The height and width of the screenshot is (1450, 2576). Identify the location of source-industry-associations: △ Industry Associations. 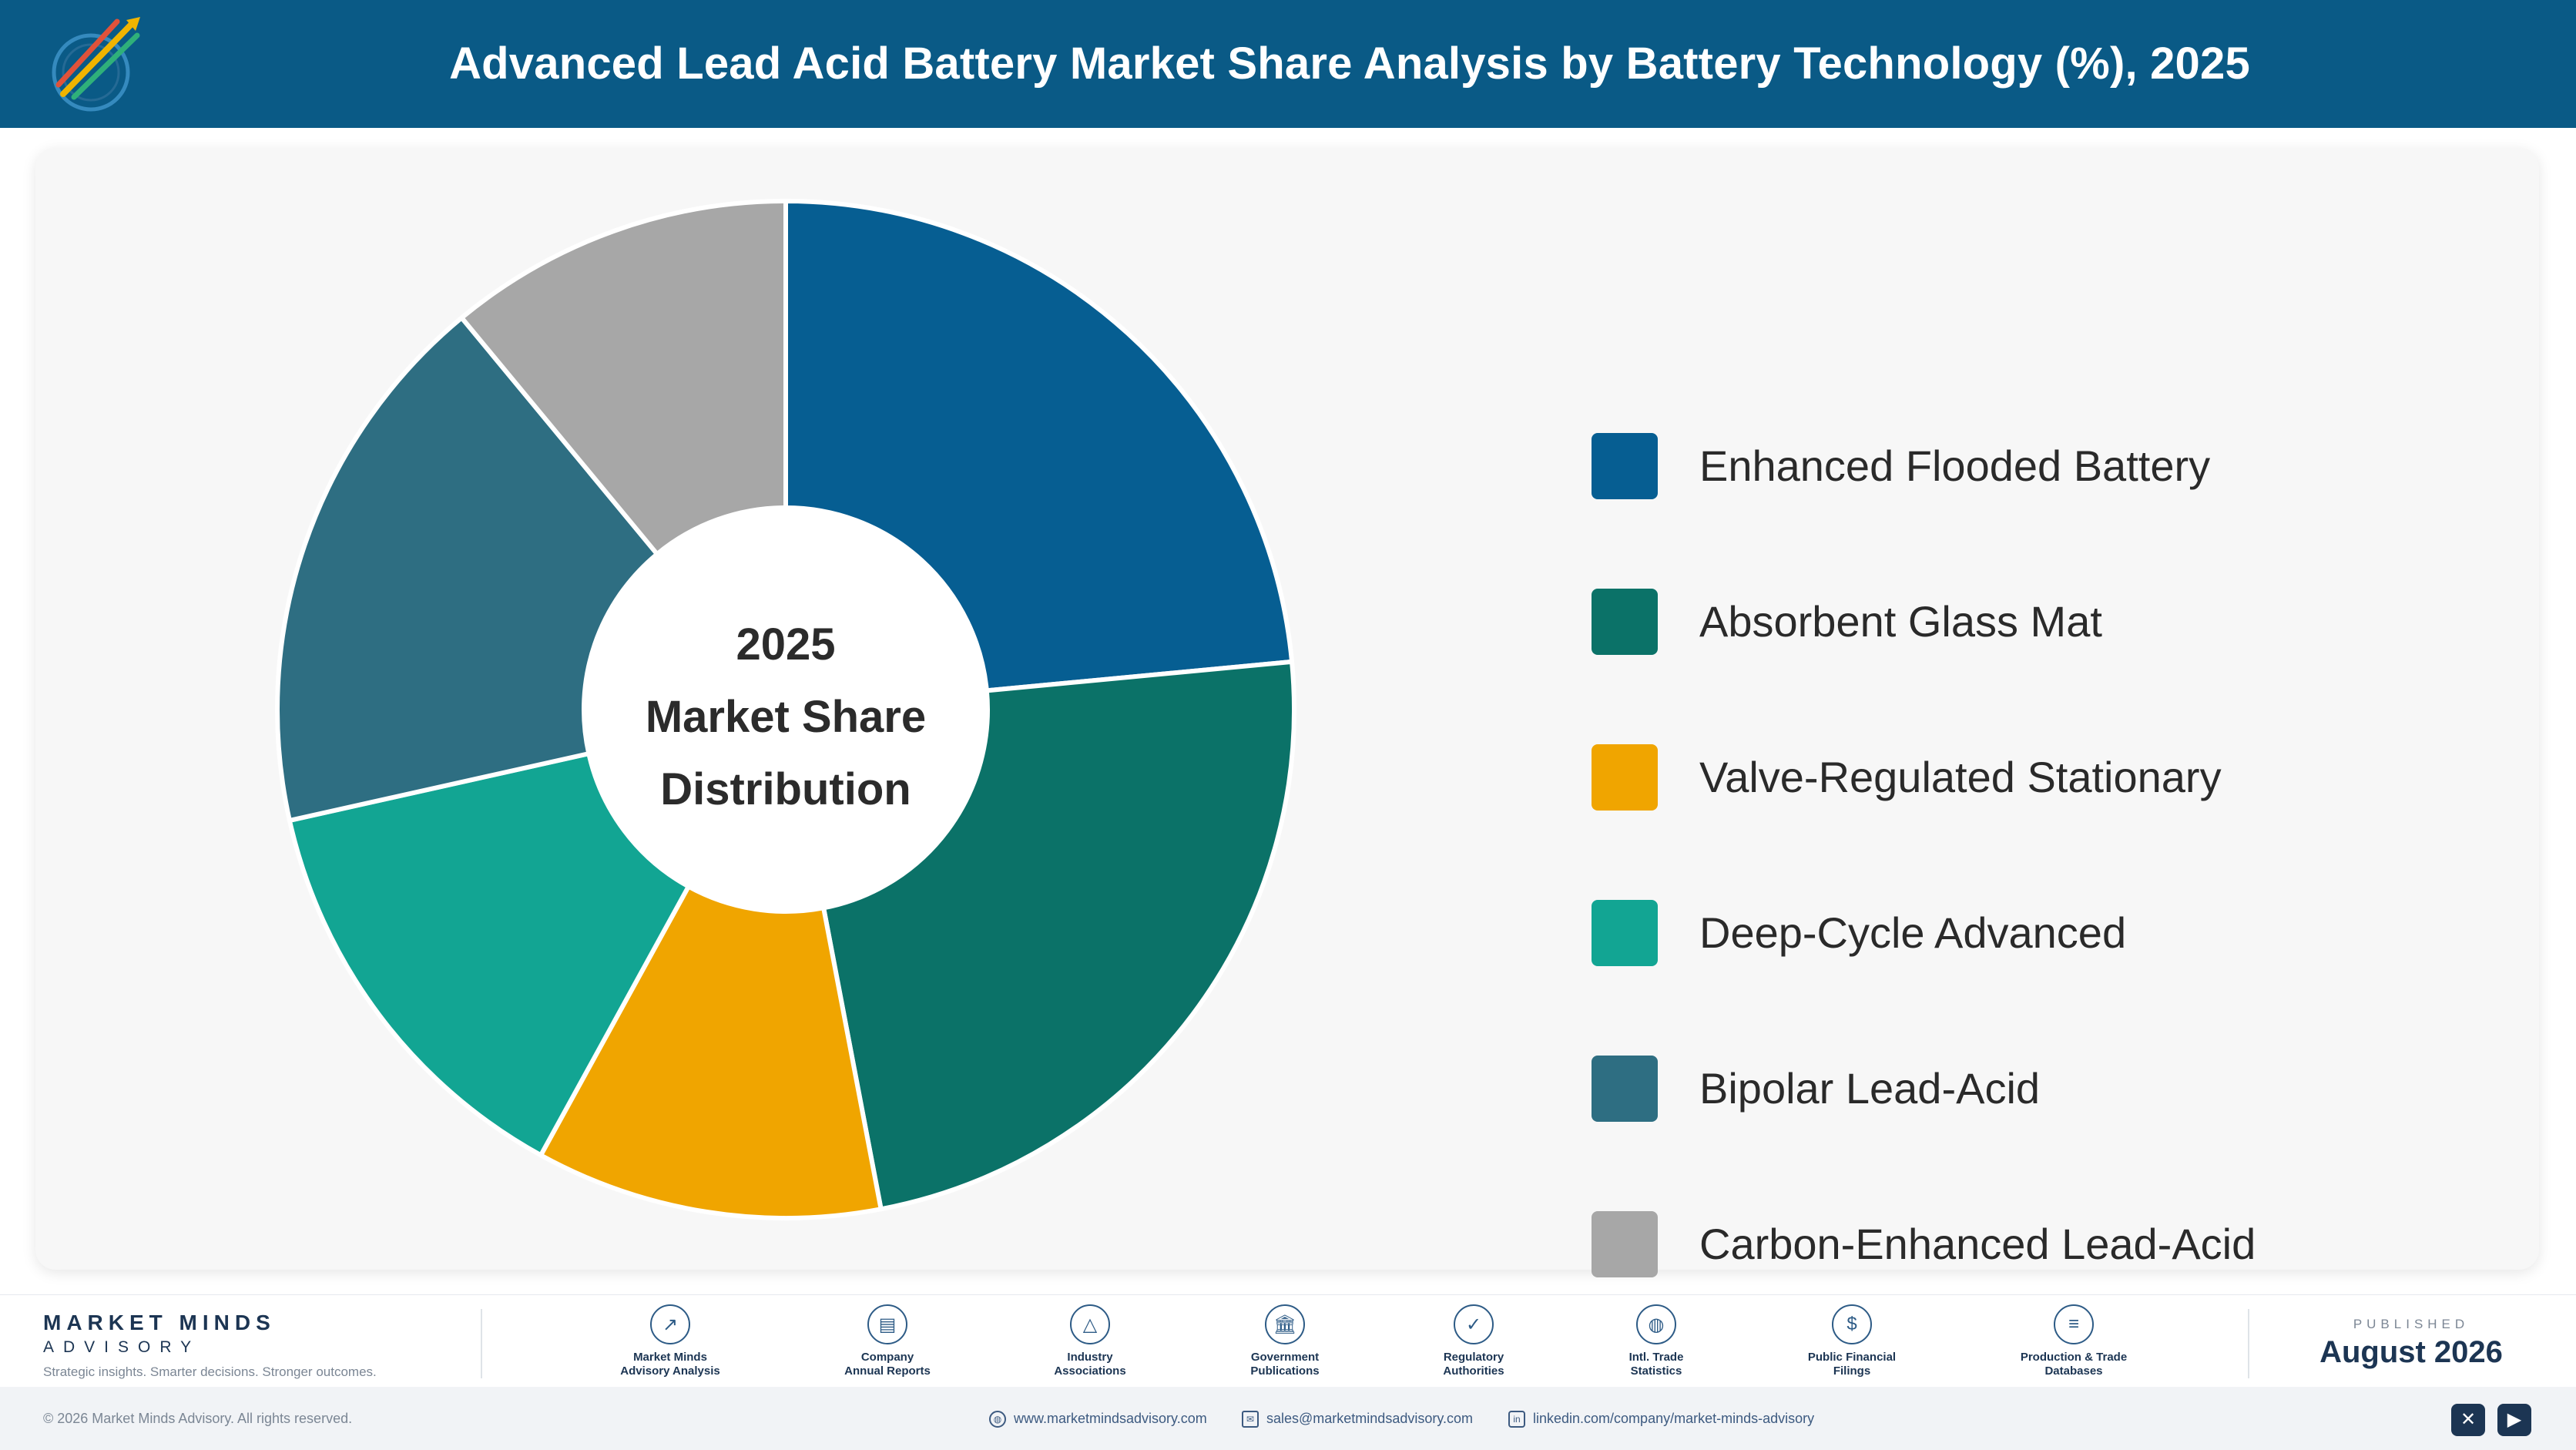
(1090, 1341).